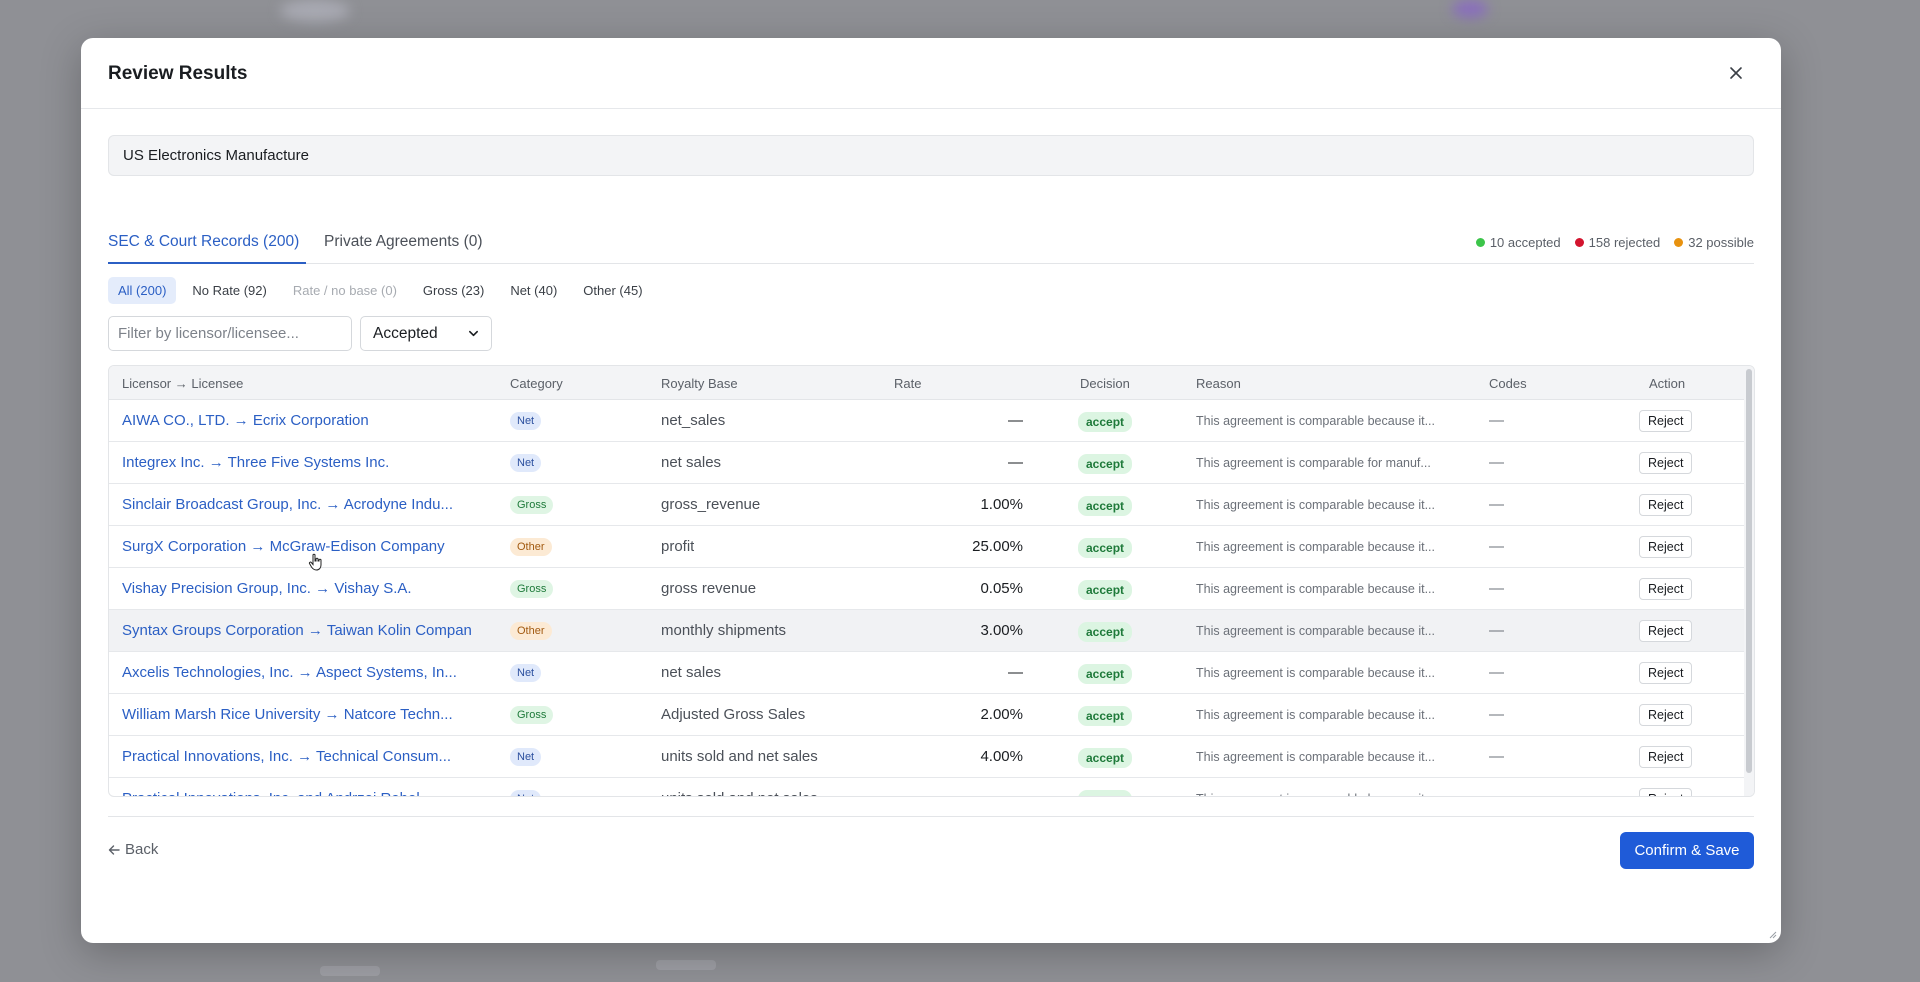 Image resolution: width=1920 pixels, height=982 pixels. What do you see at coordinates (229, 290) in the screenshot?
I see `subtab-no-rate: No Rate (92)` at bounding box center [229, 290].